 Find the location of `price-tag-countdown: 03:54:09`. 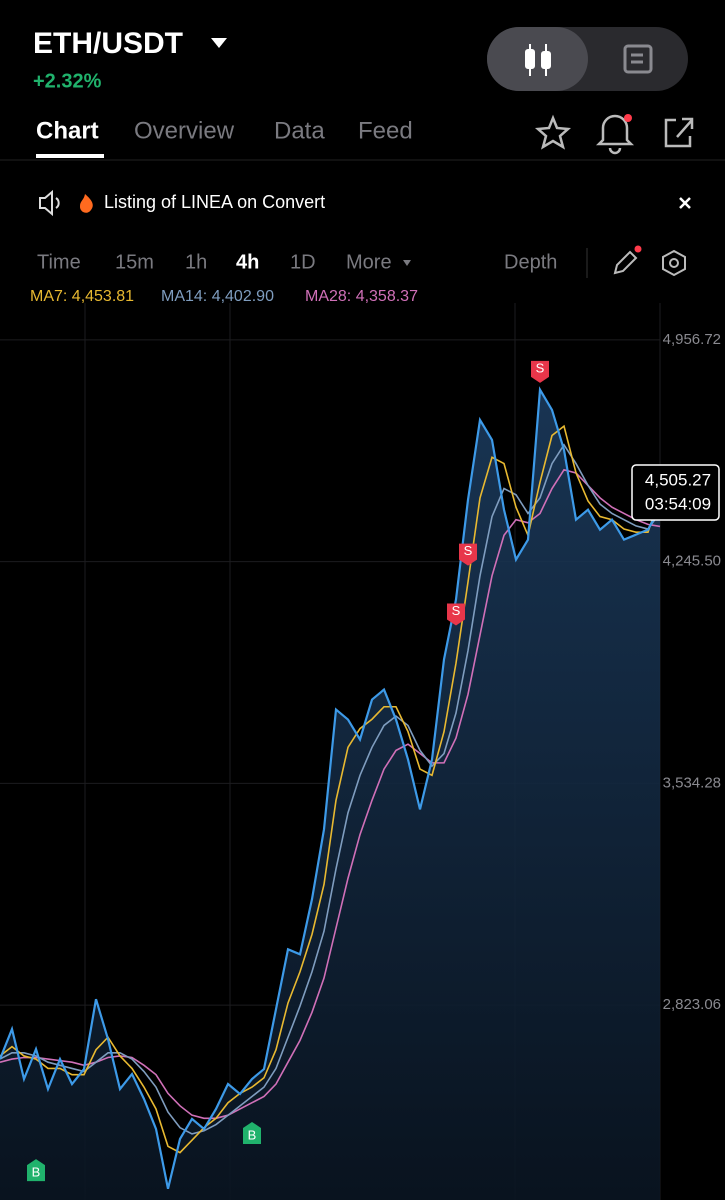

price-tag-countdown: 03:54:09 is located at coordinates (678, 503).